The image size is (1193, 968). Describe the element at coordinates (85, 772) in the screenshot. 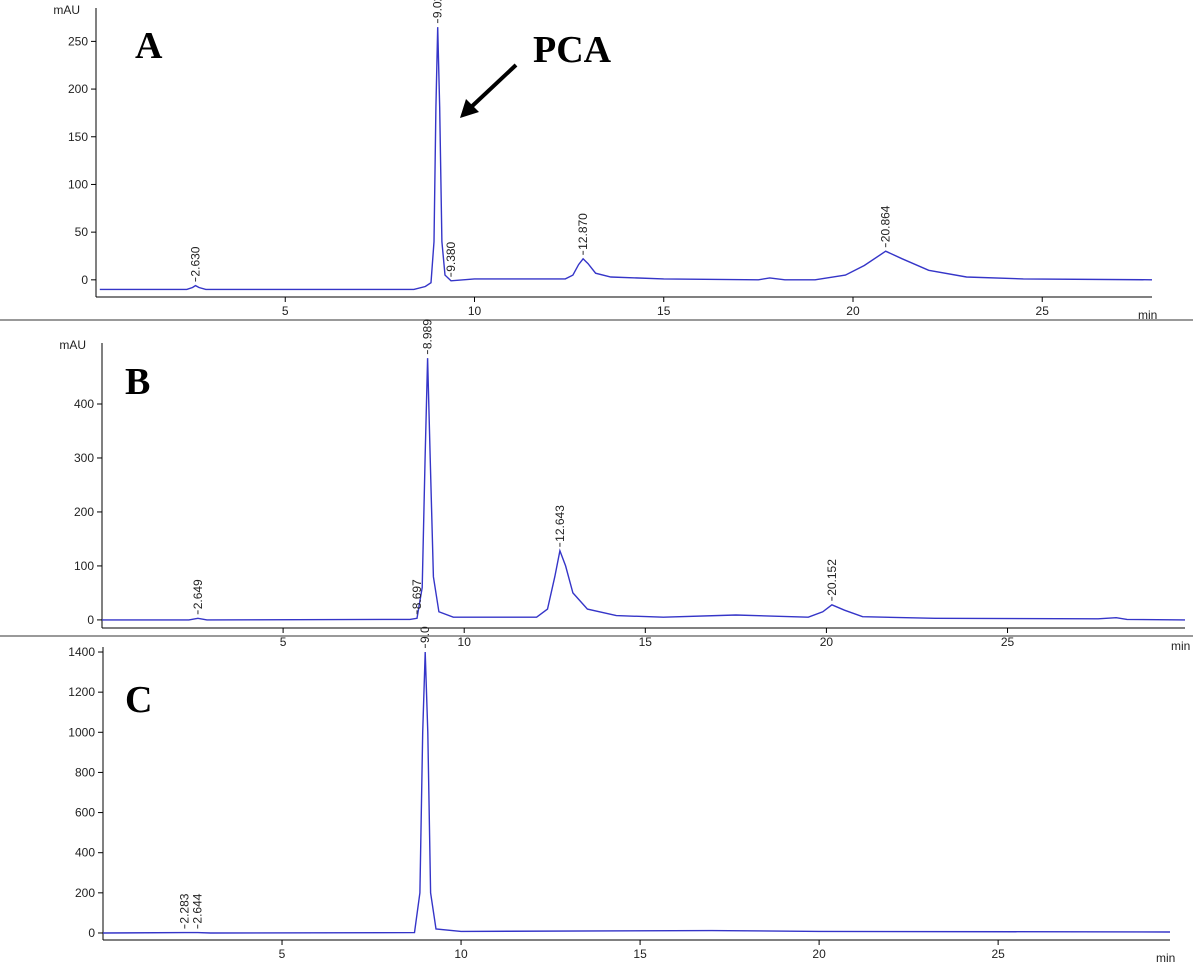

I see `y-tick-label: 800` at that location.